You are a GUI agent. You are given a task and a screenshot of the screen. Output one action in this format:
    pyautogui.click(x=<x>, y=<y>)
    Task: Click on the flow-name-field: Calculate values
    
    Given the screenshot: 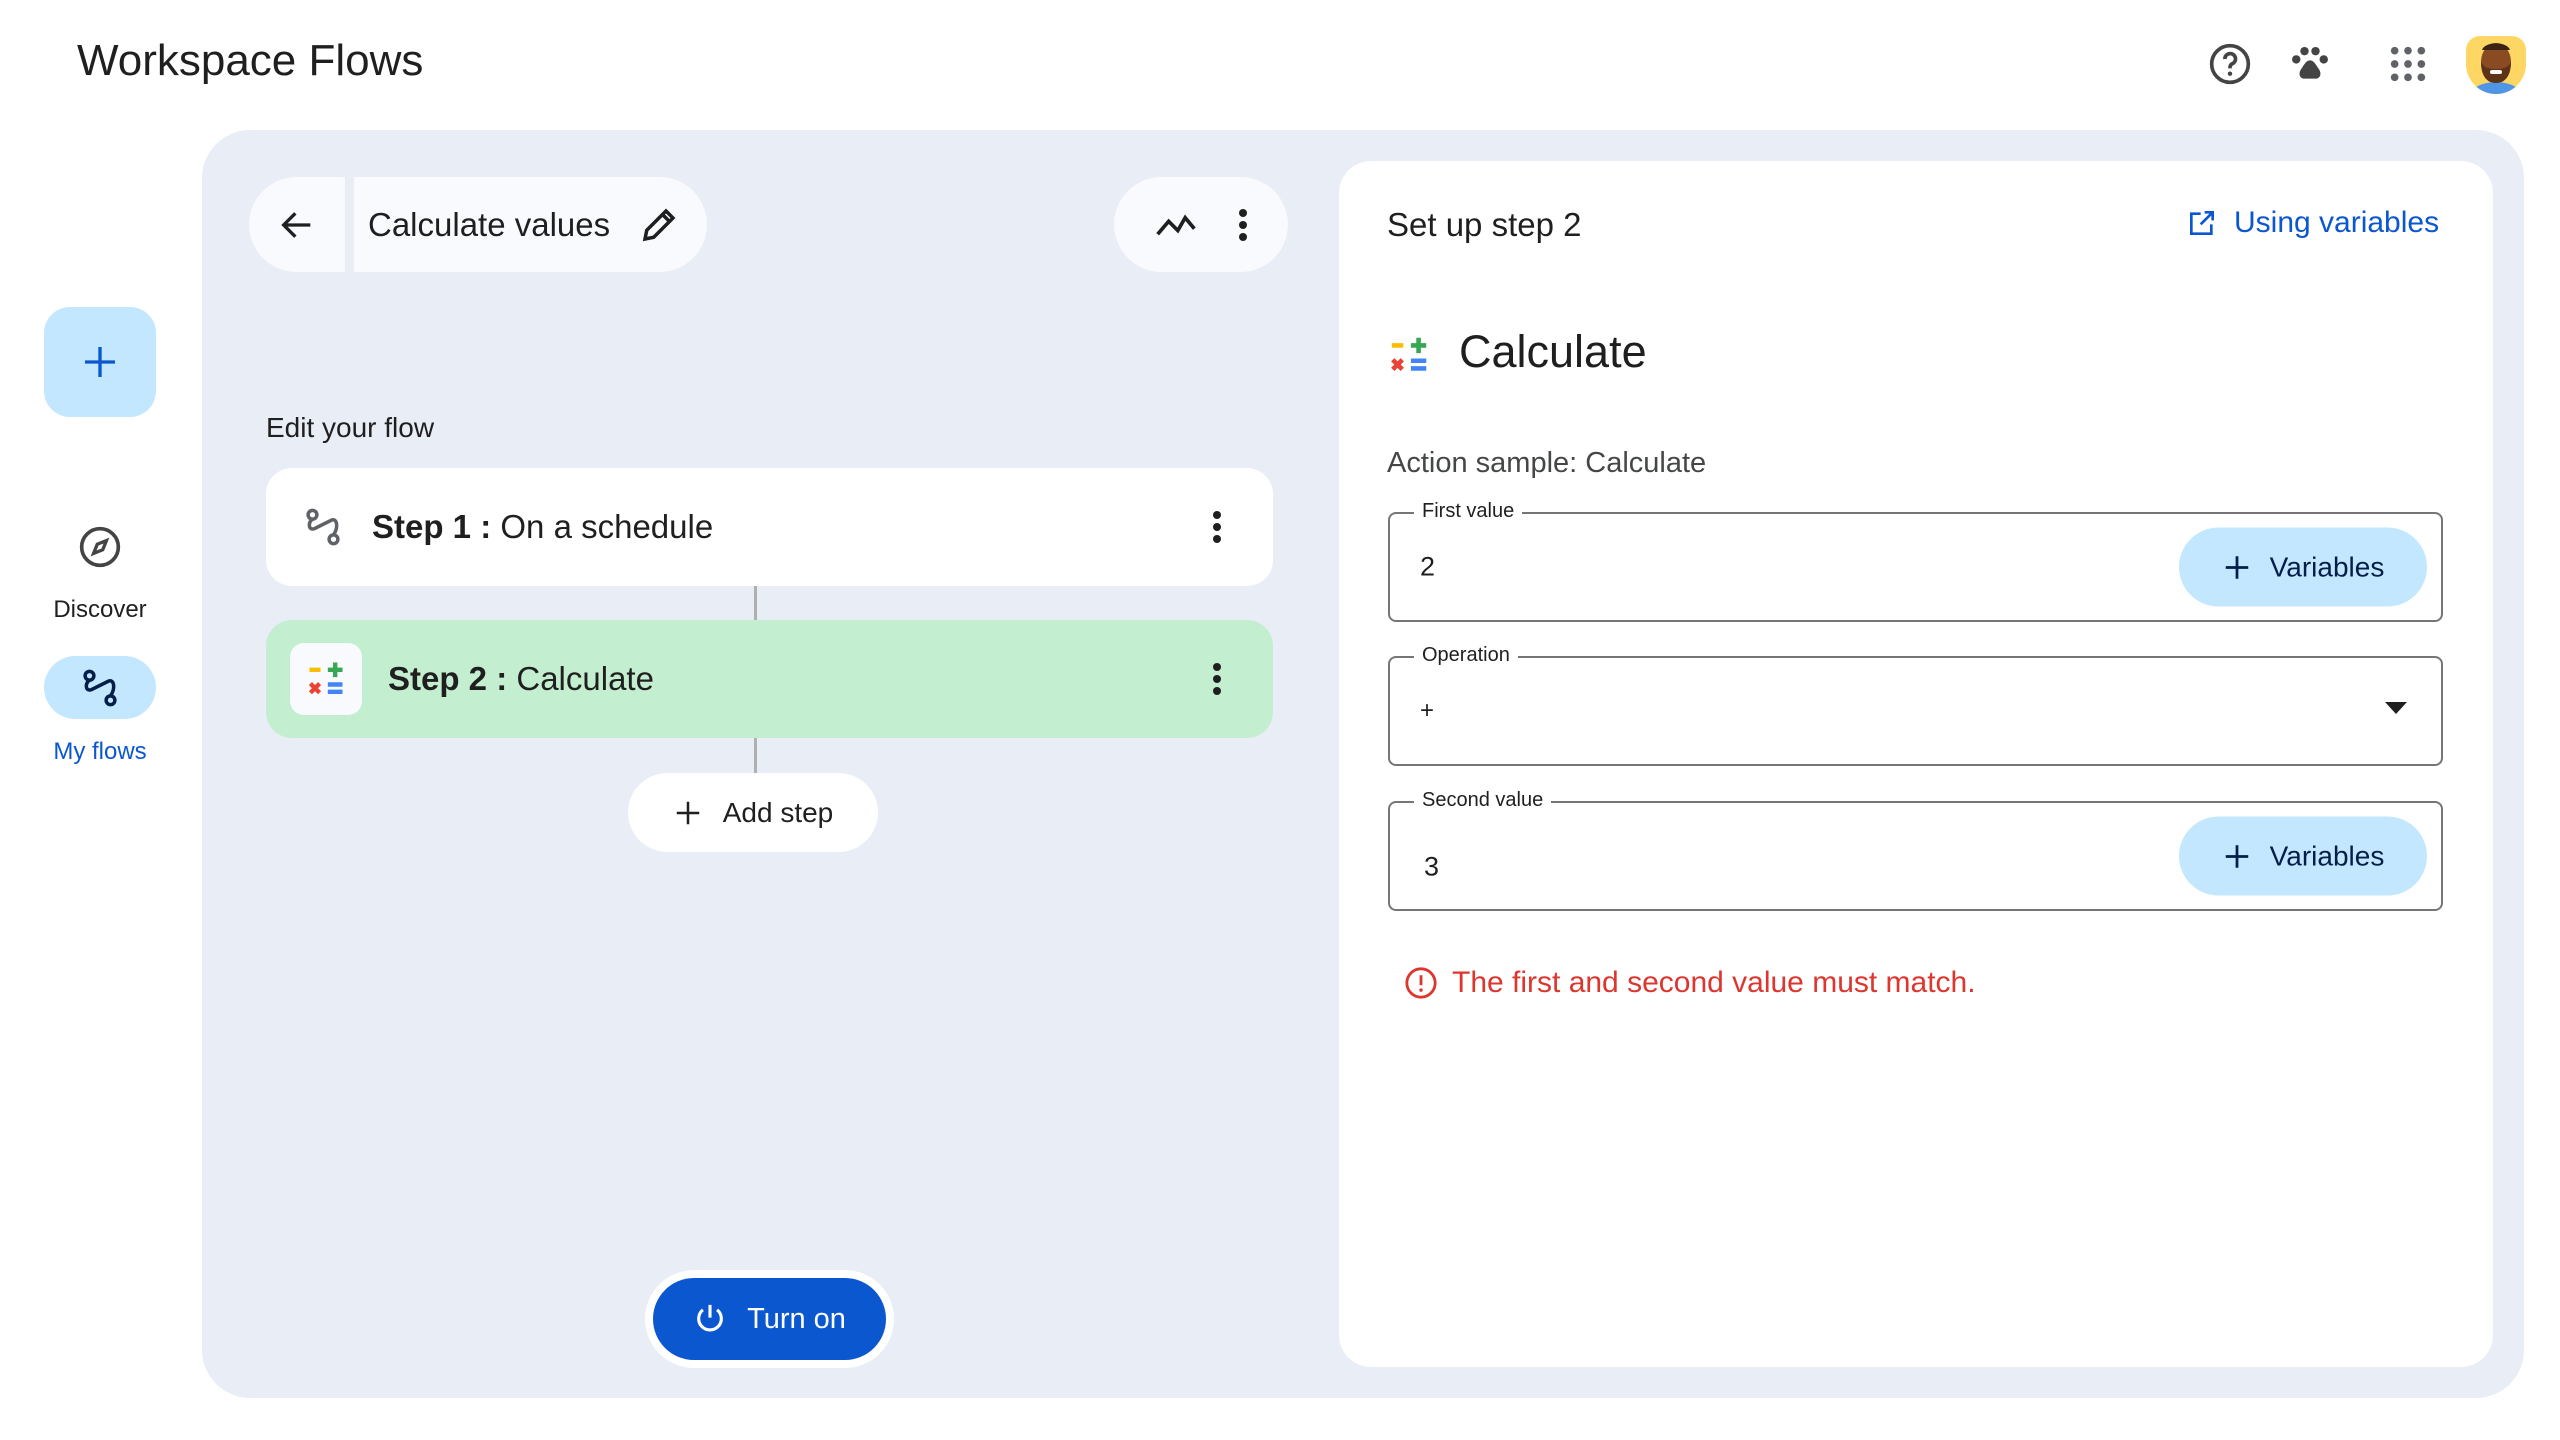 What is the action you would take?
    pyautogui.click(x=530, y=224)
    